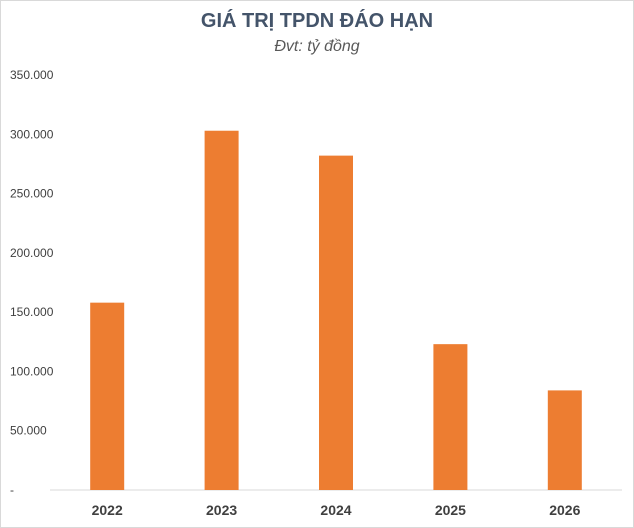  Describe the element at coordinates (32, 253) in the screenshot. I see `y-tick-label: 200.000` at that location.